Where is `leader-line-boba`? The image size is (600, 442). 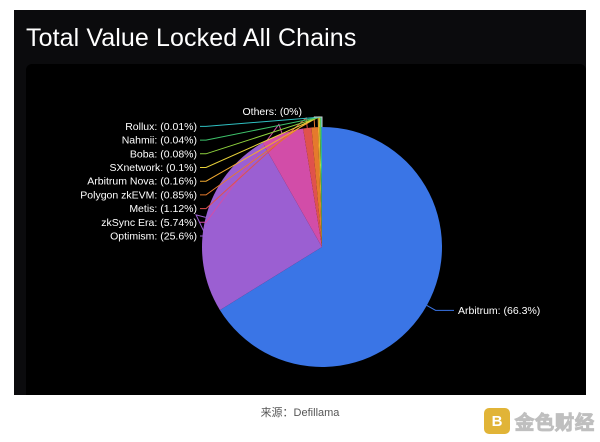
leader-line-boba is located at coordinates (260, 135).